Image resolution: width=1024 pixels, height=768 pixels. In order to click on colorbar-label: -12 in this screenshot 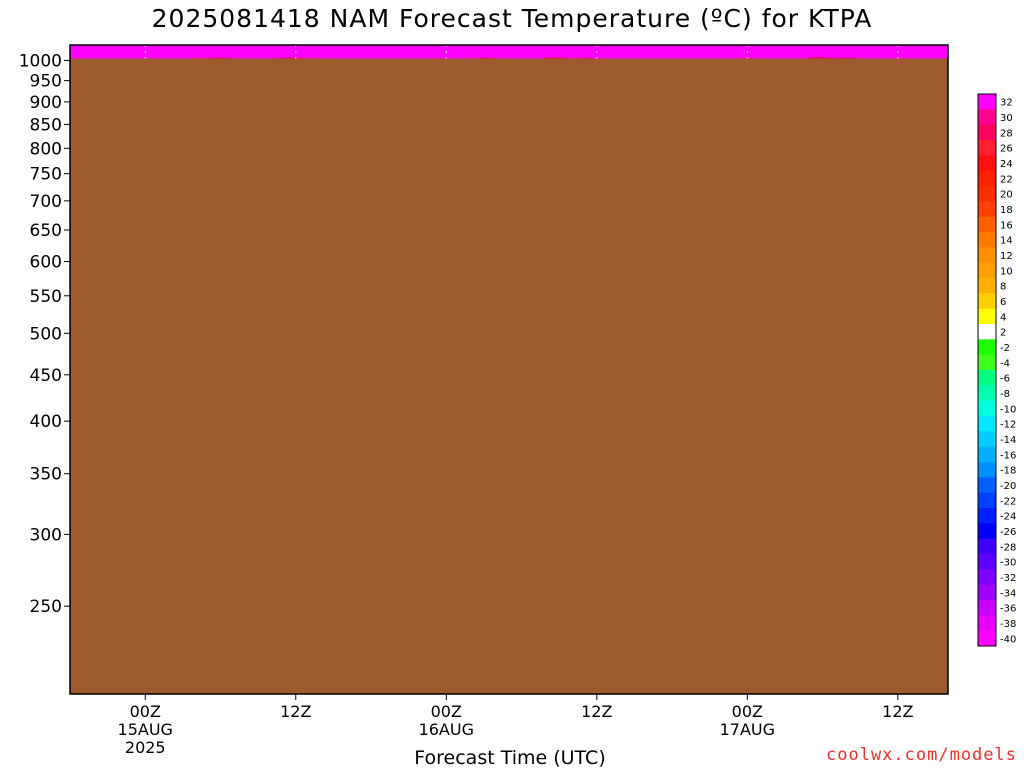, I will do `click(1008, 425)`.